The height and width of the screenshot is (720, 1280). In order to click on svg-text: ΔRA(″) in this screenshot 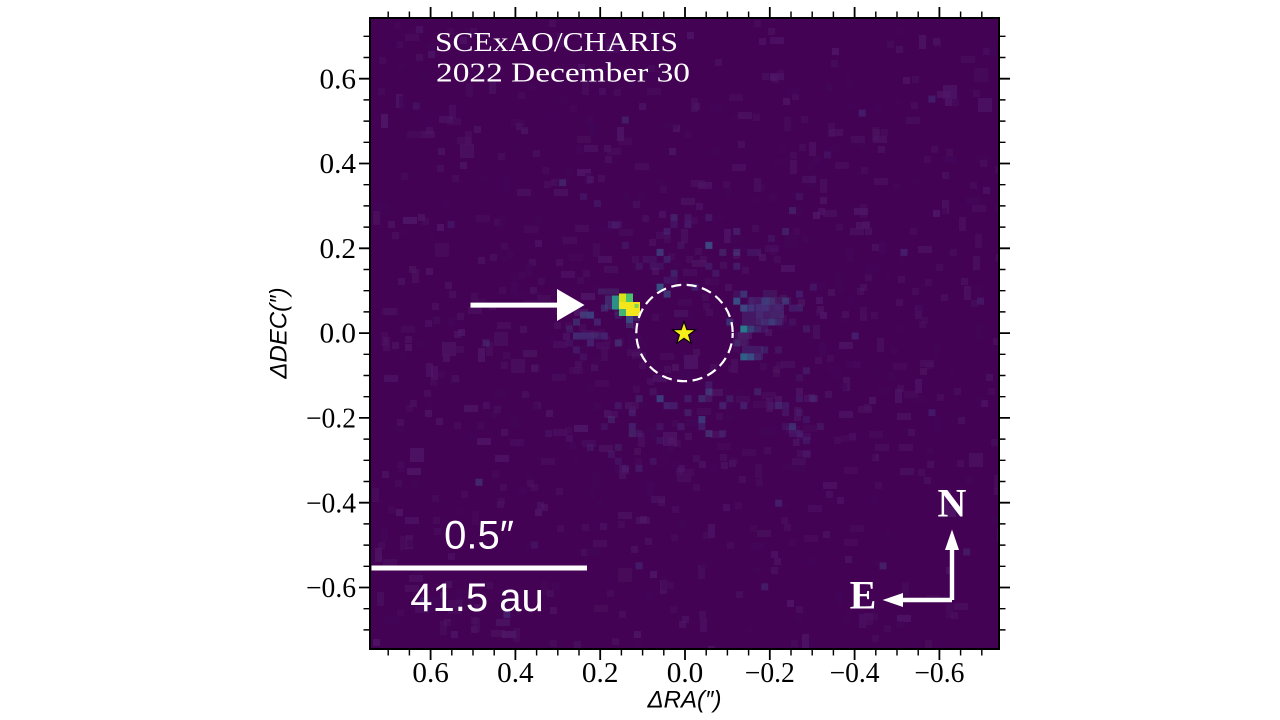, I will do `click(684, 699)`.